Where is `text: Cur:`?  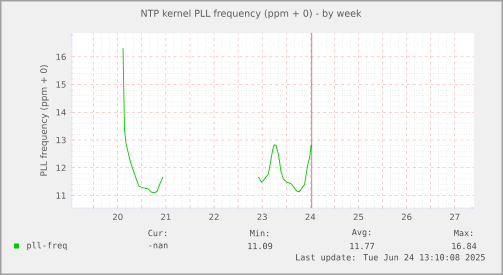
text: Cur: is located at coordinates (157, 233).